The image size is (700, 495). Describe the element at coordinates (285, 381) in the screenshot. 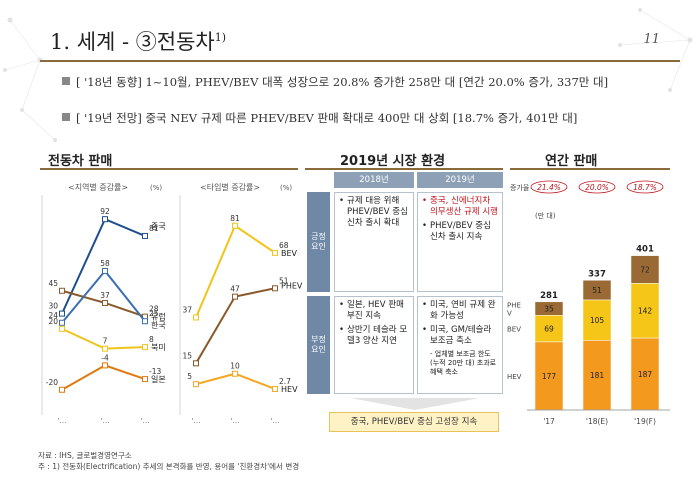

I see `data-label: 2.7` at that location.